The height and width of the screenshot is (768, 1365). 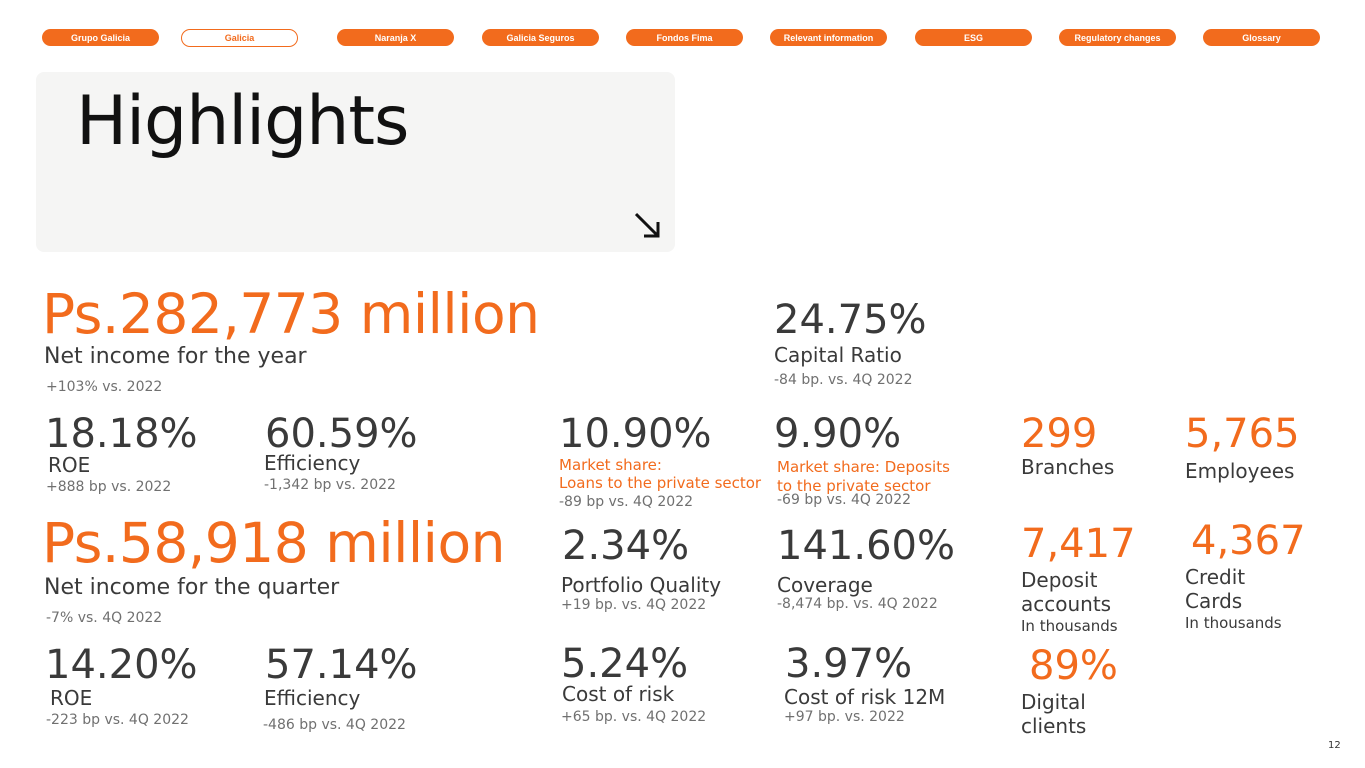 I want to click on deposits-market-share-change: -69 bp vs. 4Q 2022, so click(x=844, y=500).